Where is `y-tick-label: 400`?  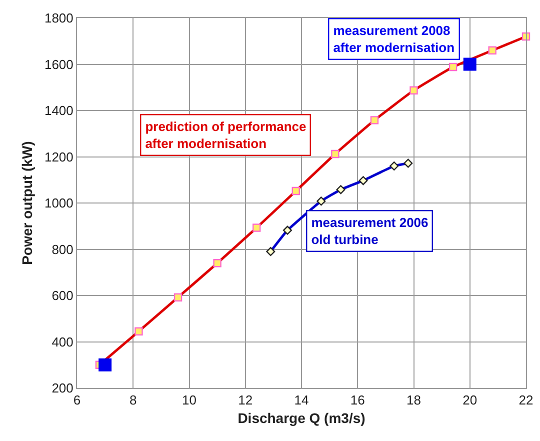 y-tick-label: 400 is located at coordinates (63, 342).